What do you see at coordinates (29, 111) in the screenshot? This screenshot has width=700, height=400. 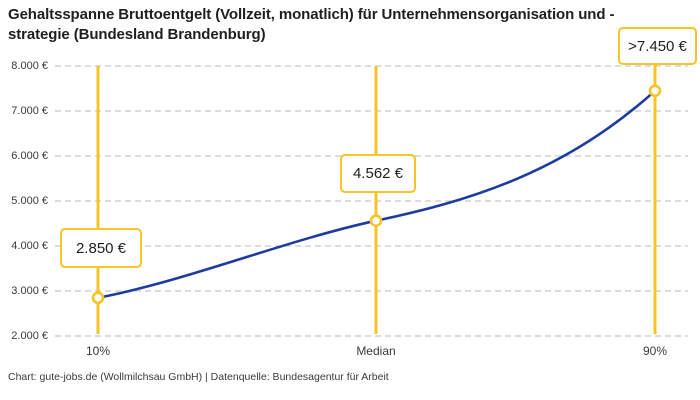 I see `y-tick-7000: 7.000 €` at bounding box center [29, 111].